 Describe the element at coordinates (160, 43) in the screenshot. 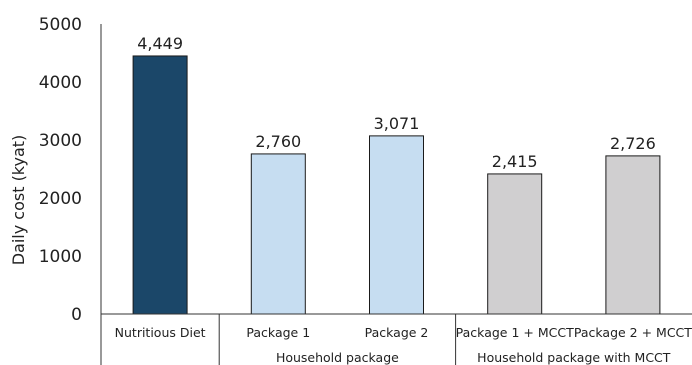

I see `data-label: 4,449` at that location.